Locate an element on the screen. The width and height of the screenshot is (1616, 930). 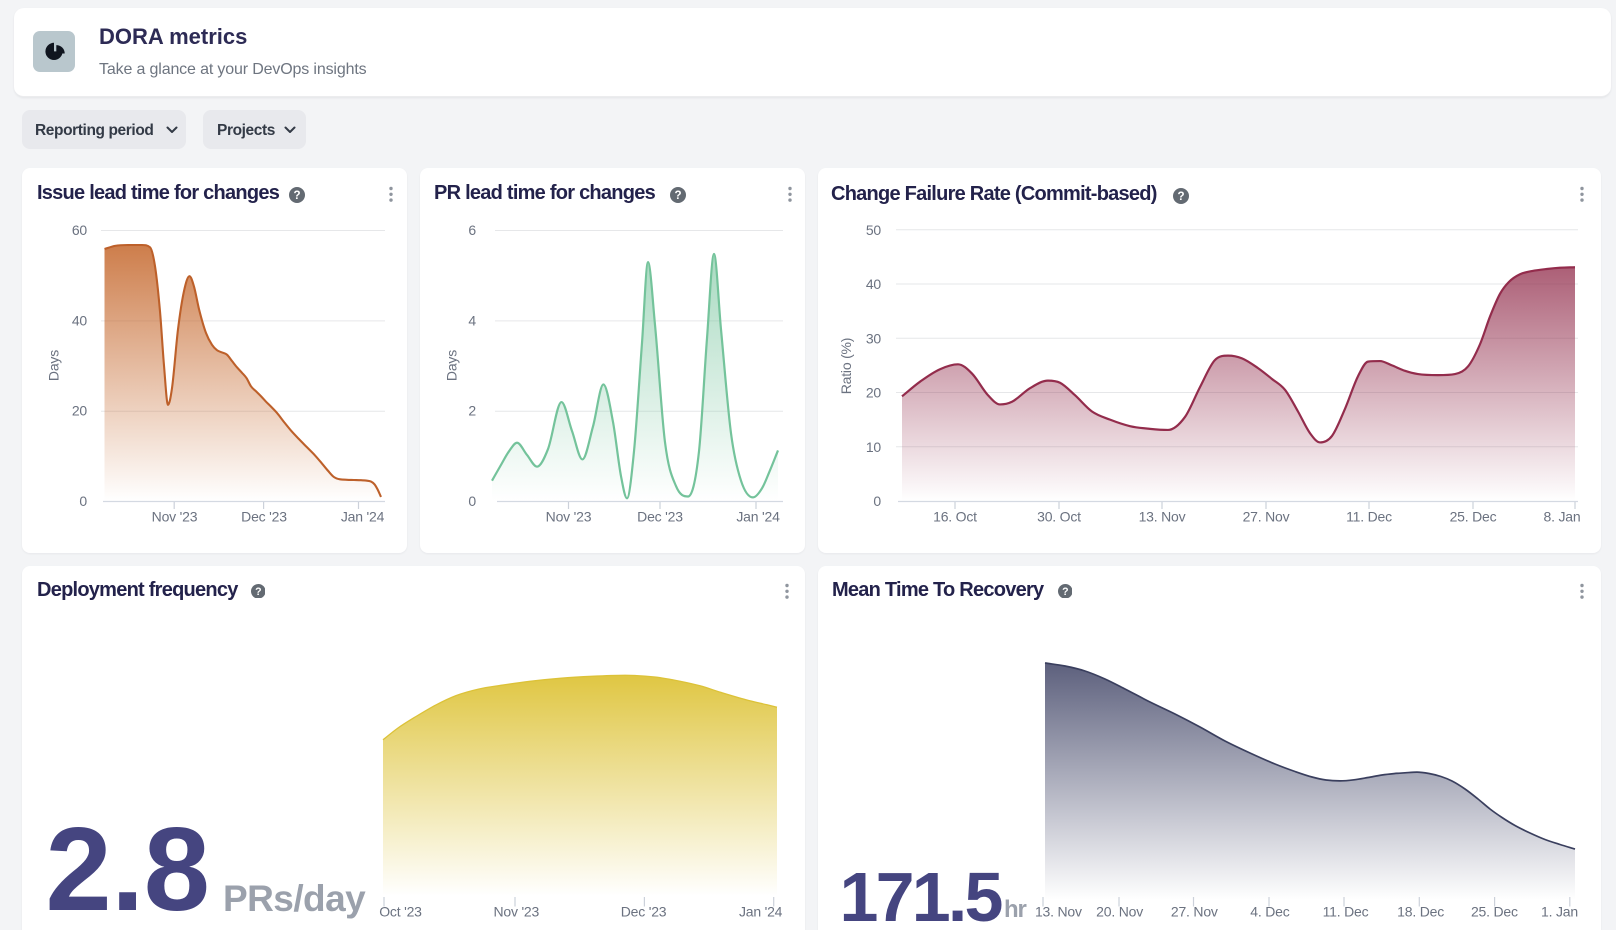
svg-text: 30 is located at coordinates (874, 338).